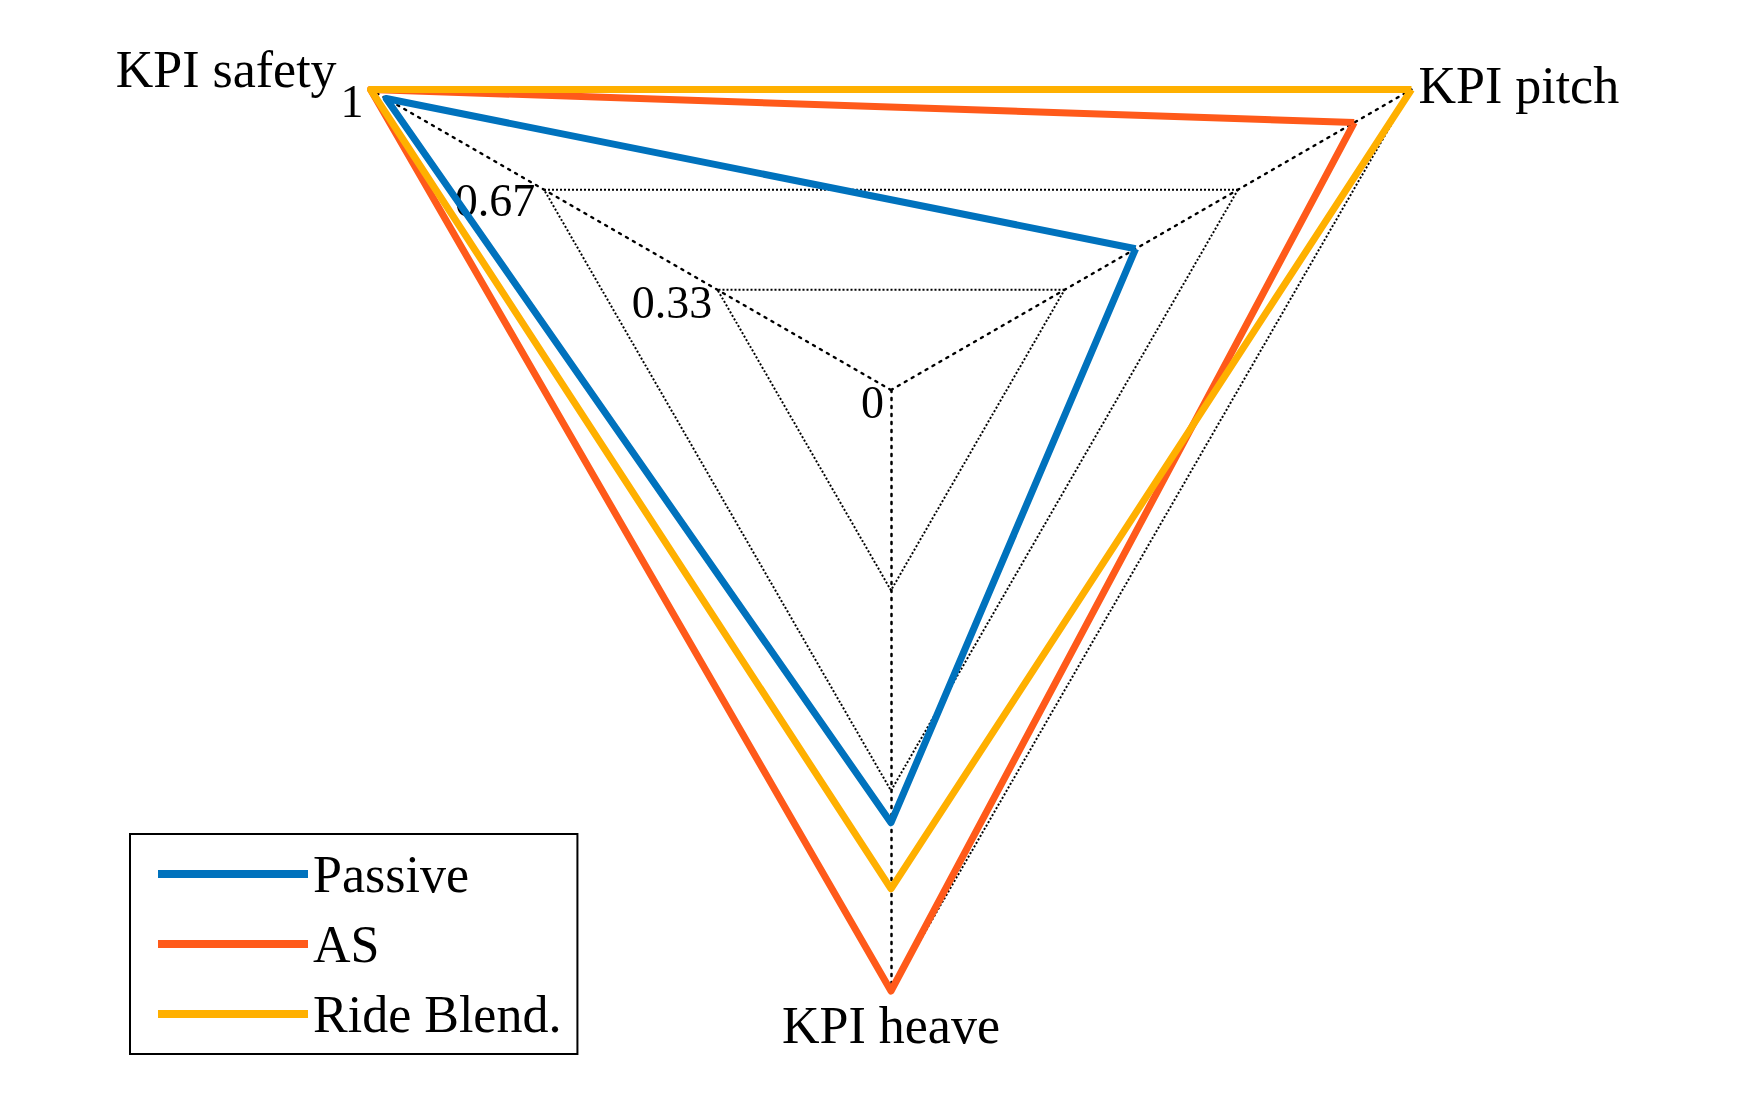 This screenshot has width=1746, height=1099. Describe the element at coordinates (391, 874) in the screenshot. I see `legend-label: Passive` at that location.